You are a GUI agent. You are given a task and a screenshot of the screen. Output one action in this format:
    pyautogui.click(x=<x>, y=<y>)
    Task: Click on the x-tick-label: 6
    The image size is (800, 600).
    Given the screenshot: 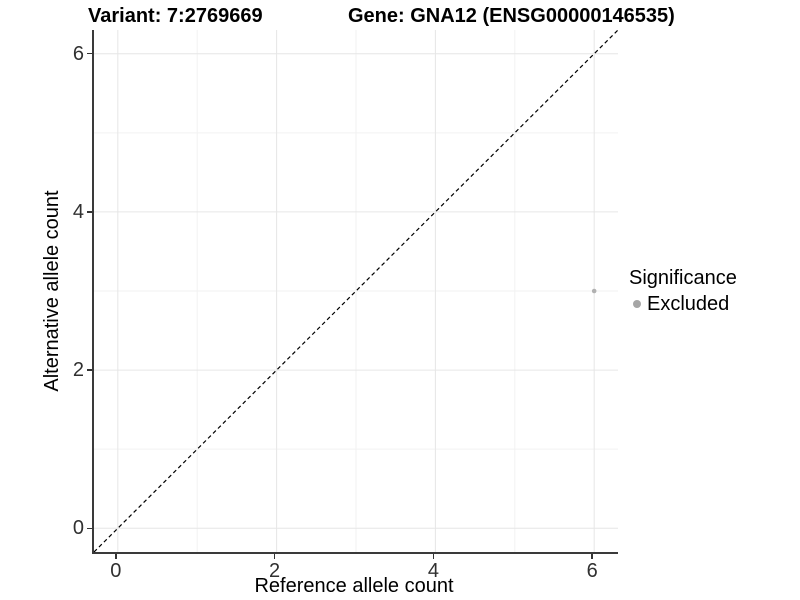 What is the action you would take?
    pyautogui.click(x=592, y=571)
    